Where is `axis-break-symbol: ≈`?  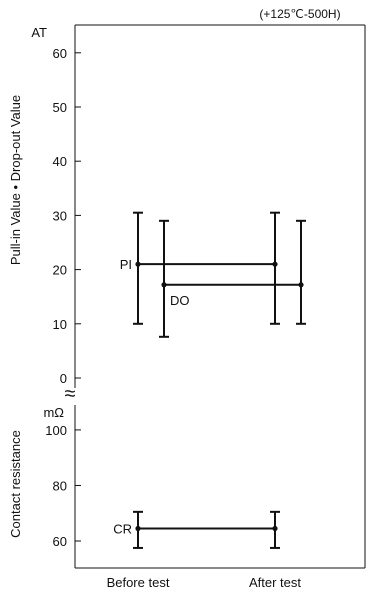
axis-break-symbol: ≈ is located at coordinates (70, 394).